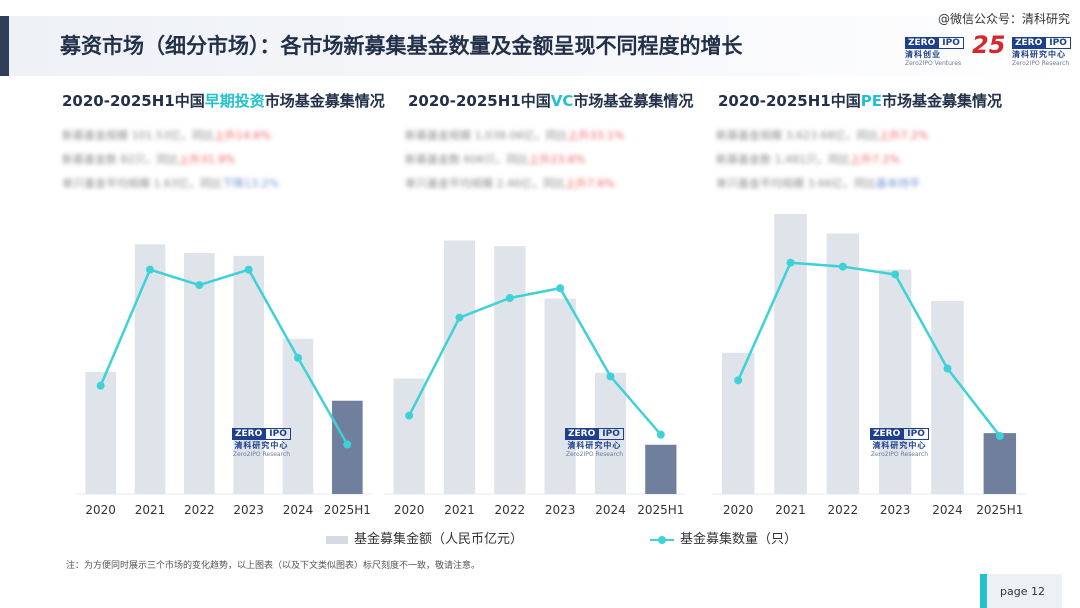  Describe the element at coordinates (166, 135) in the screenshot. I see `stats-row: 新募基金规模 101.53亿，同比上升14.6%` at that location.